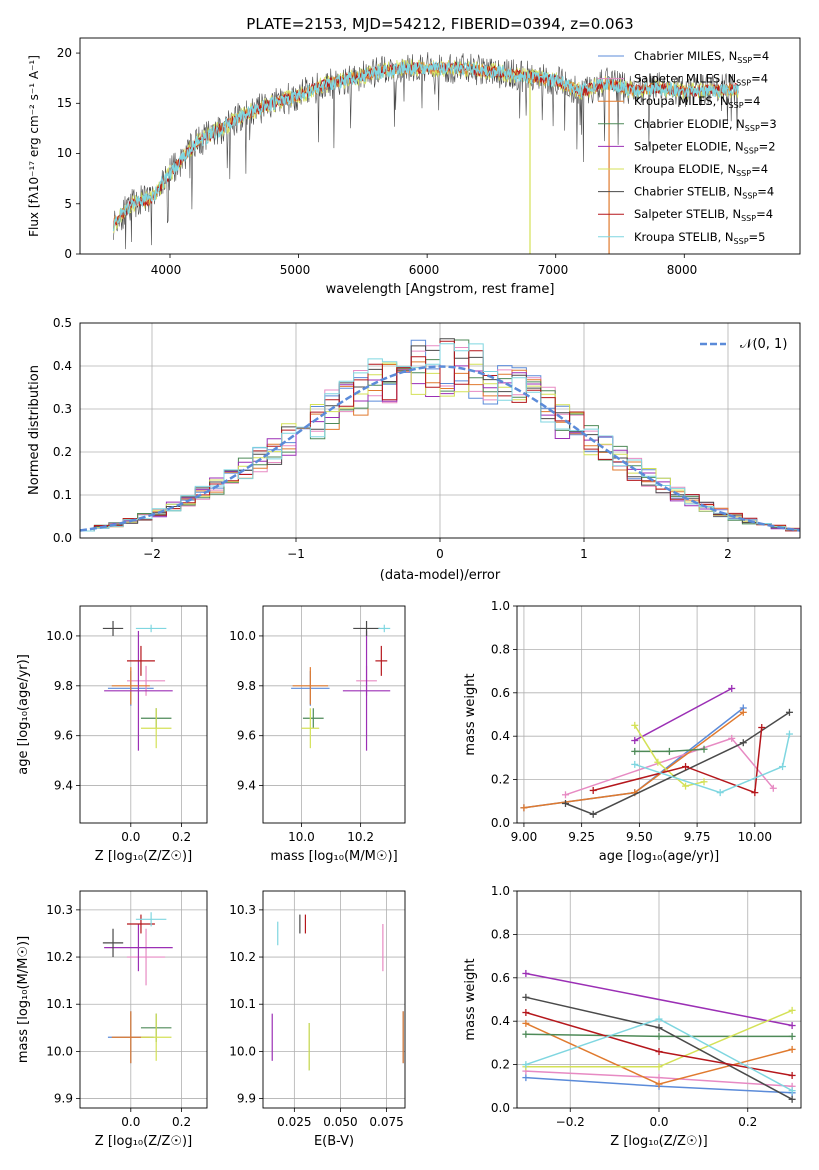 The image size is (819, 1170). I want to click on p6-y-label: mass weight, so click(470, 999).